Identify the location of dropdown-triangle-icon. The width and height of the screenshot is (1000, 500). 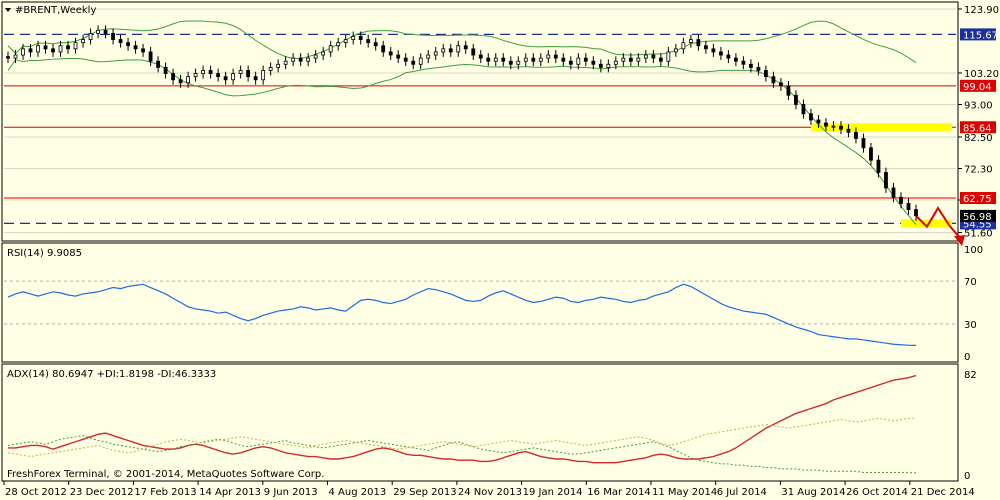
(8, 10).